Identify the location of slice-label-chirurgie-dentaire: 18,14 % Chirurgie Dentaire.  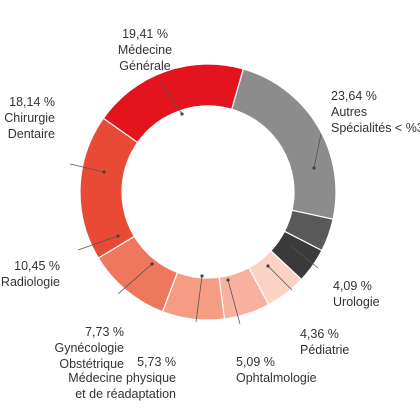
(29, 118).